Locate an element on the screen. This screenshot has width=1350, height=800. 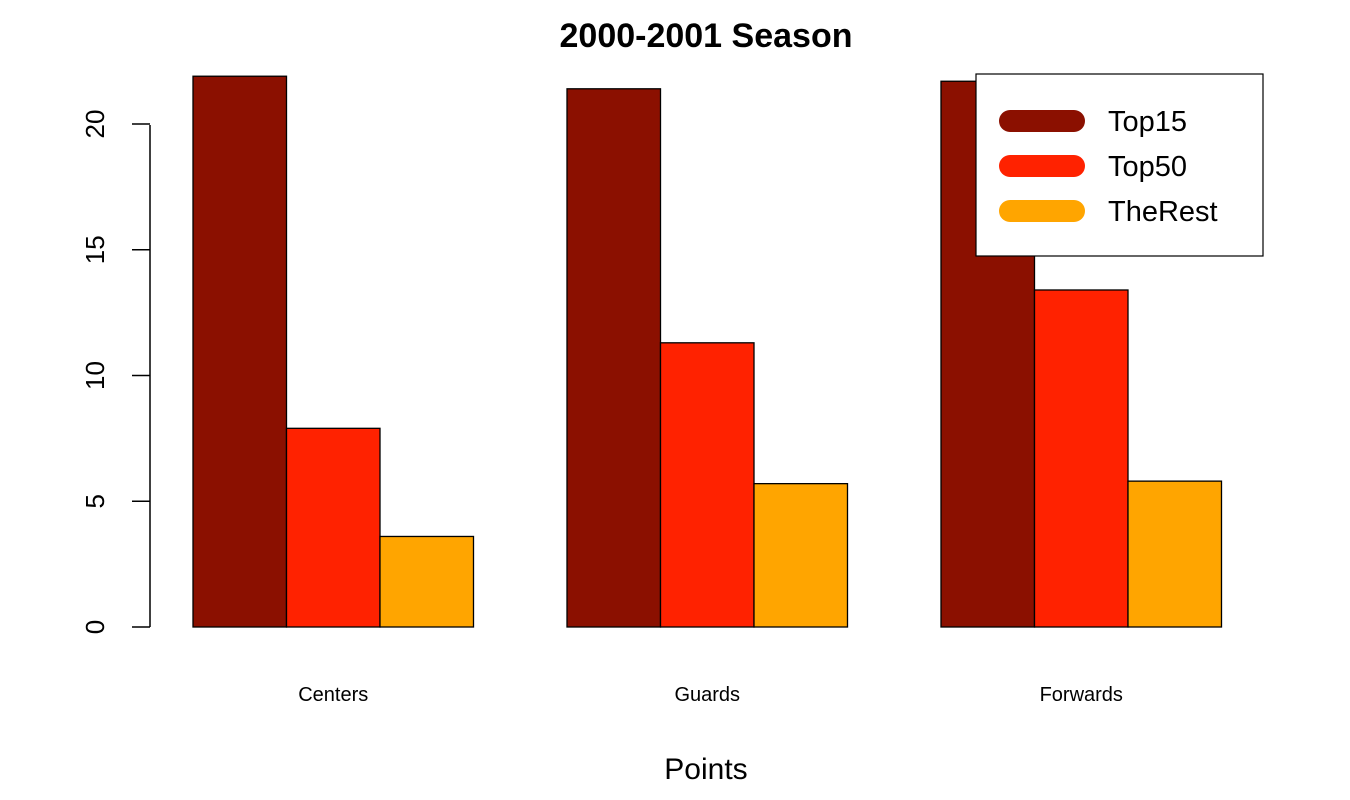
legend-label: TheRest is located at coordinates (1163, 212).